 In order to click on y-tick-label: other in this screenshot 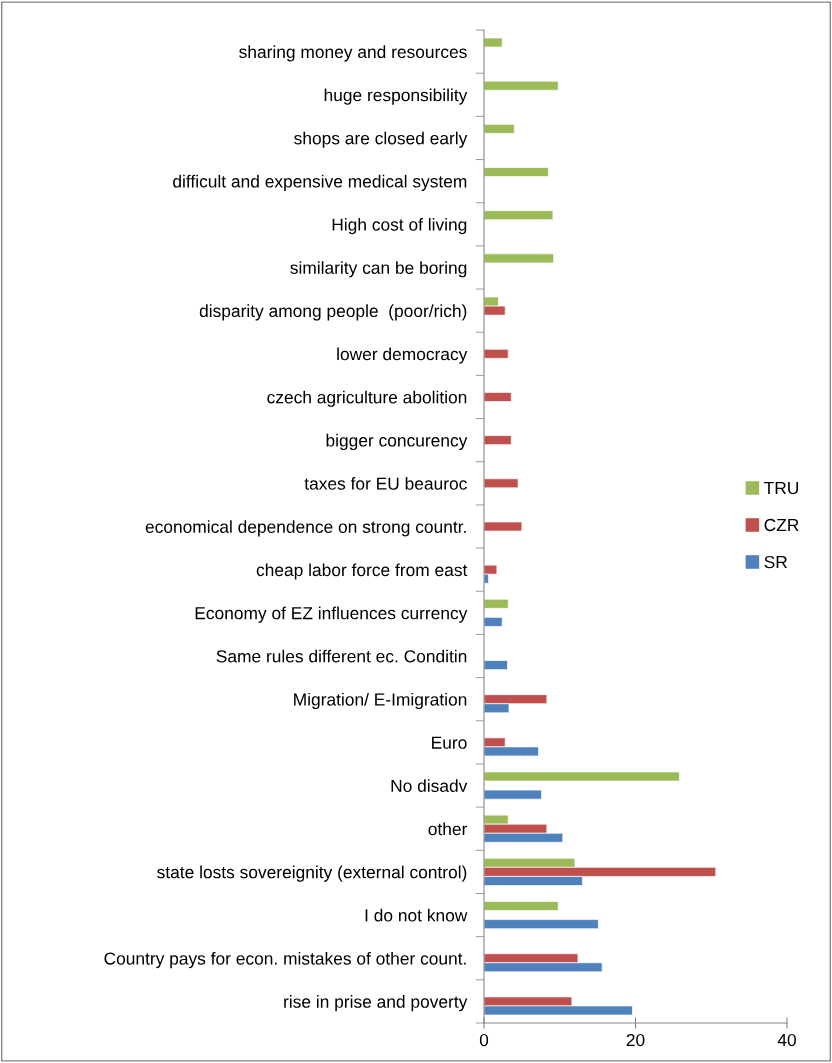, I will do `click(448, 829)`.